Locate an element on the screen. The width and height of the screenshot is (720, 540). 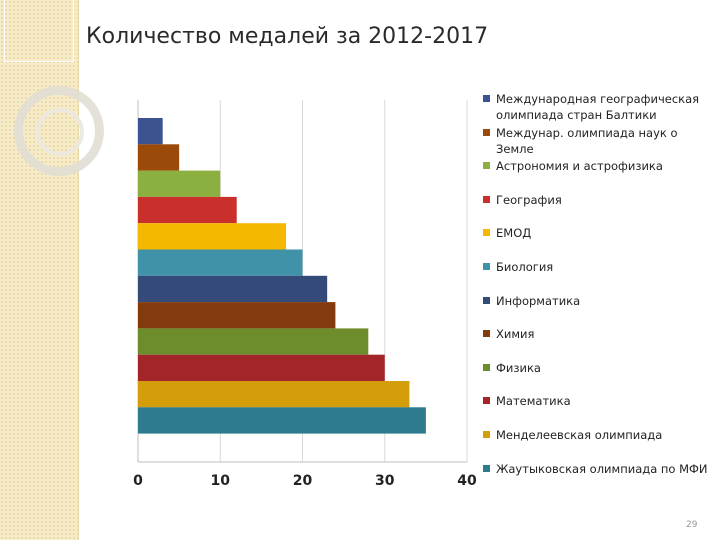
x-tick-label: 0 is located at coordinates (138, 481).